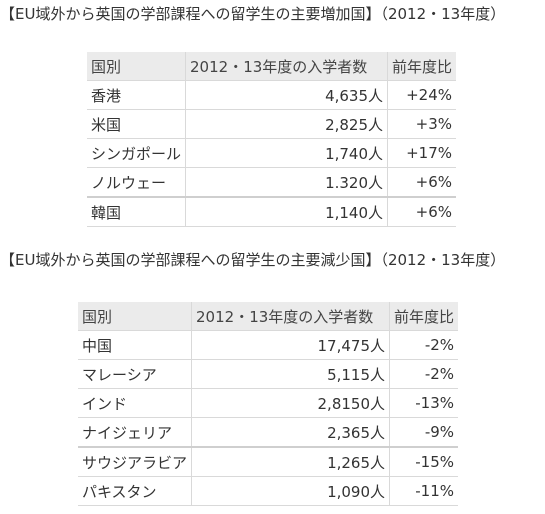 This screenshot has width=545, height=514. I want to click on country-cell: シンガポール, so click(136, 153).